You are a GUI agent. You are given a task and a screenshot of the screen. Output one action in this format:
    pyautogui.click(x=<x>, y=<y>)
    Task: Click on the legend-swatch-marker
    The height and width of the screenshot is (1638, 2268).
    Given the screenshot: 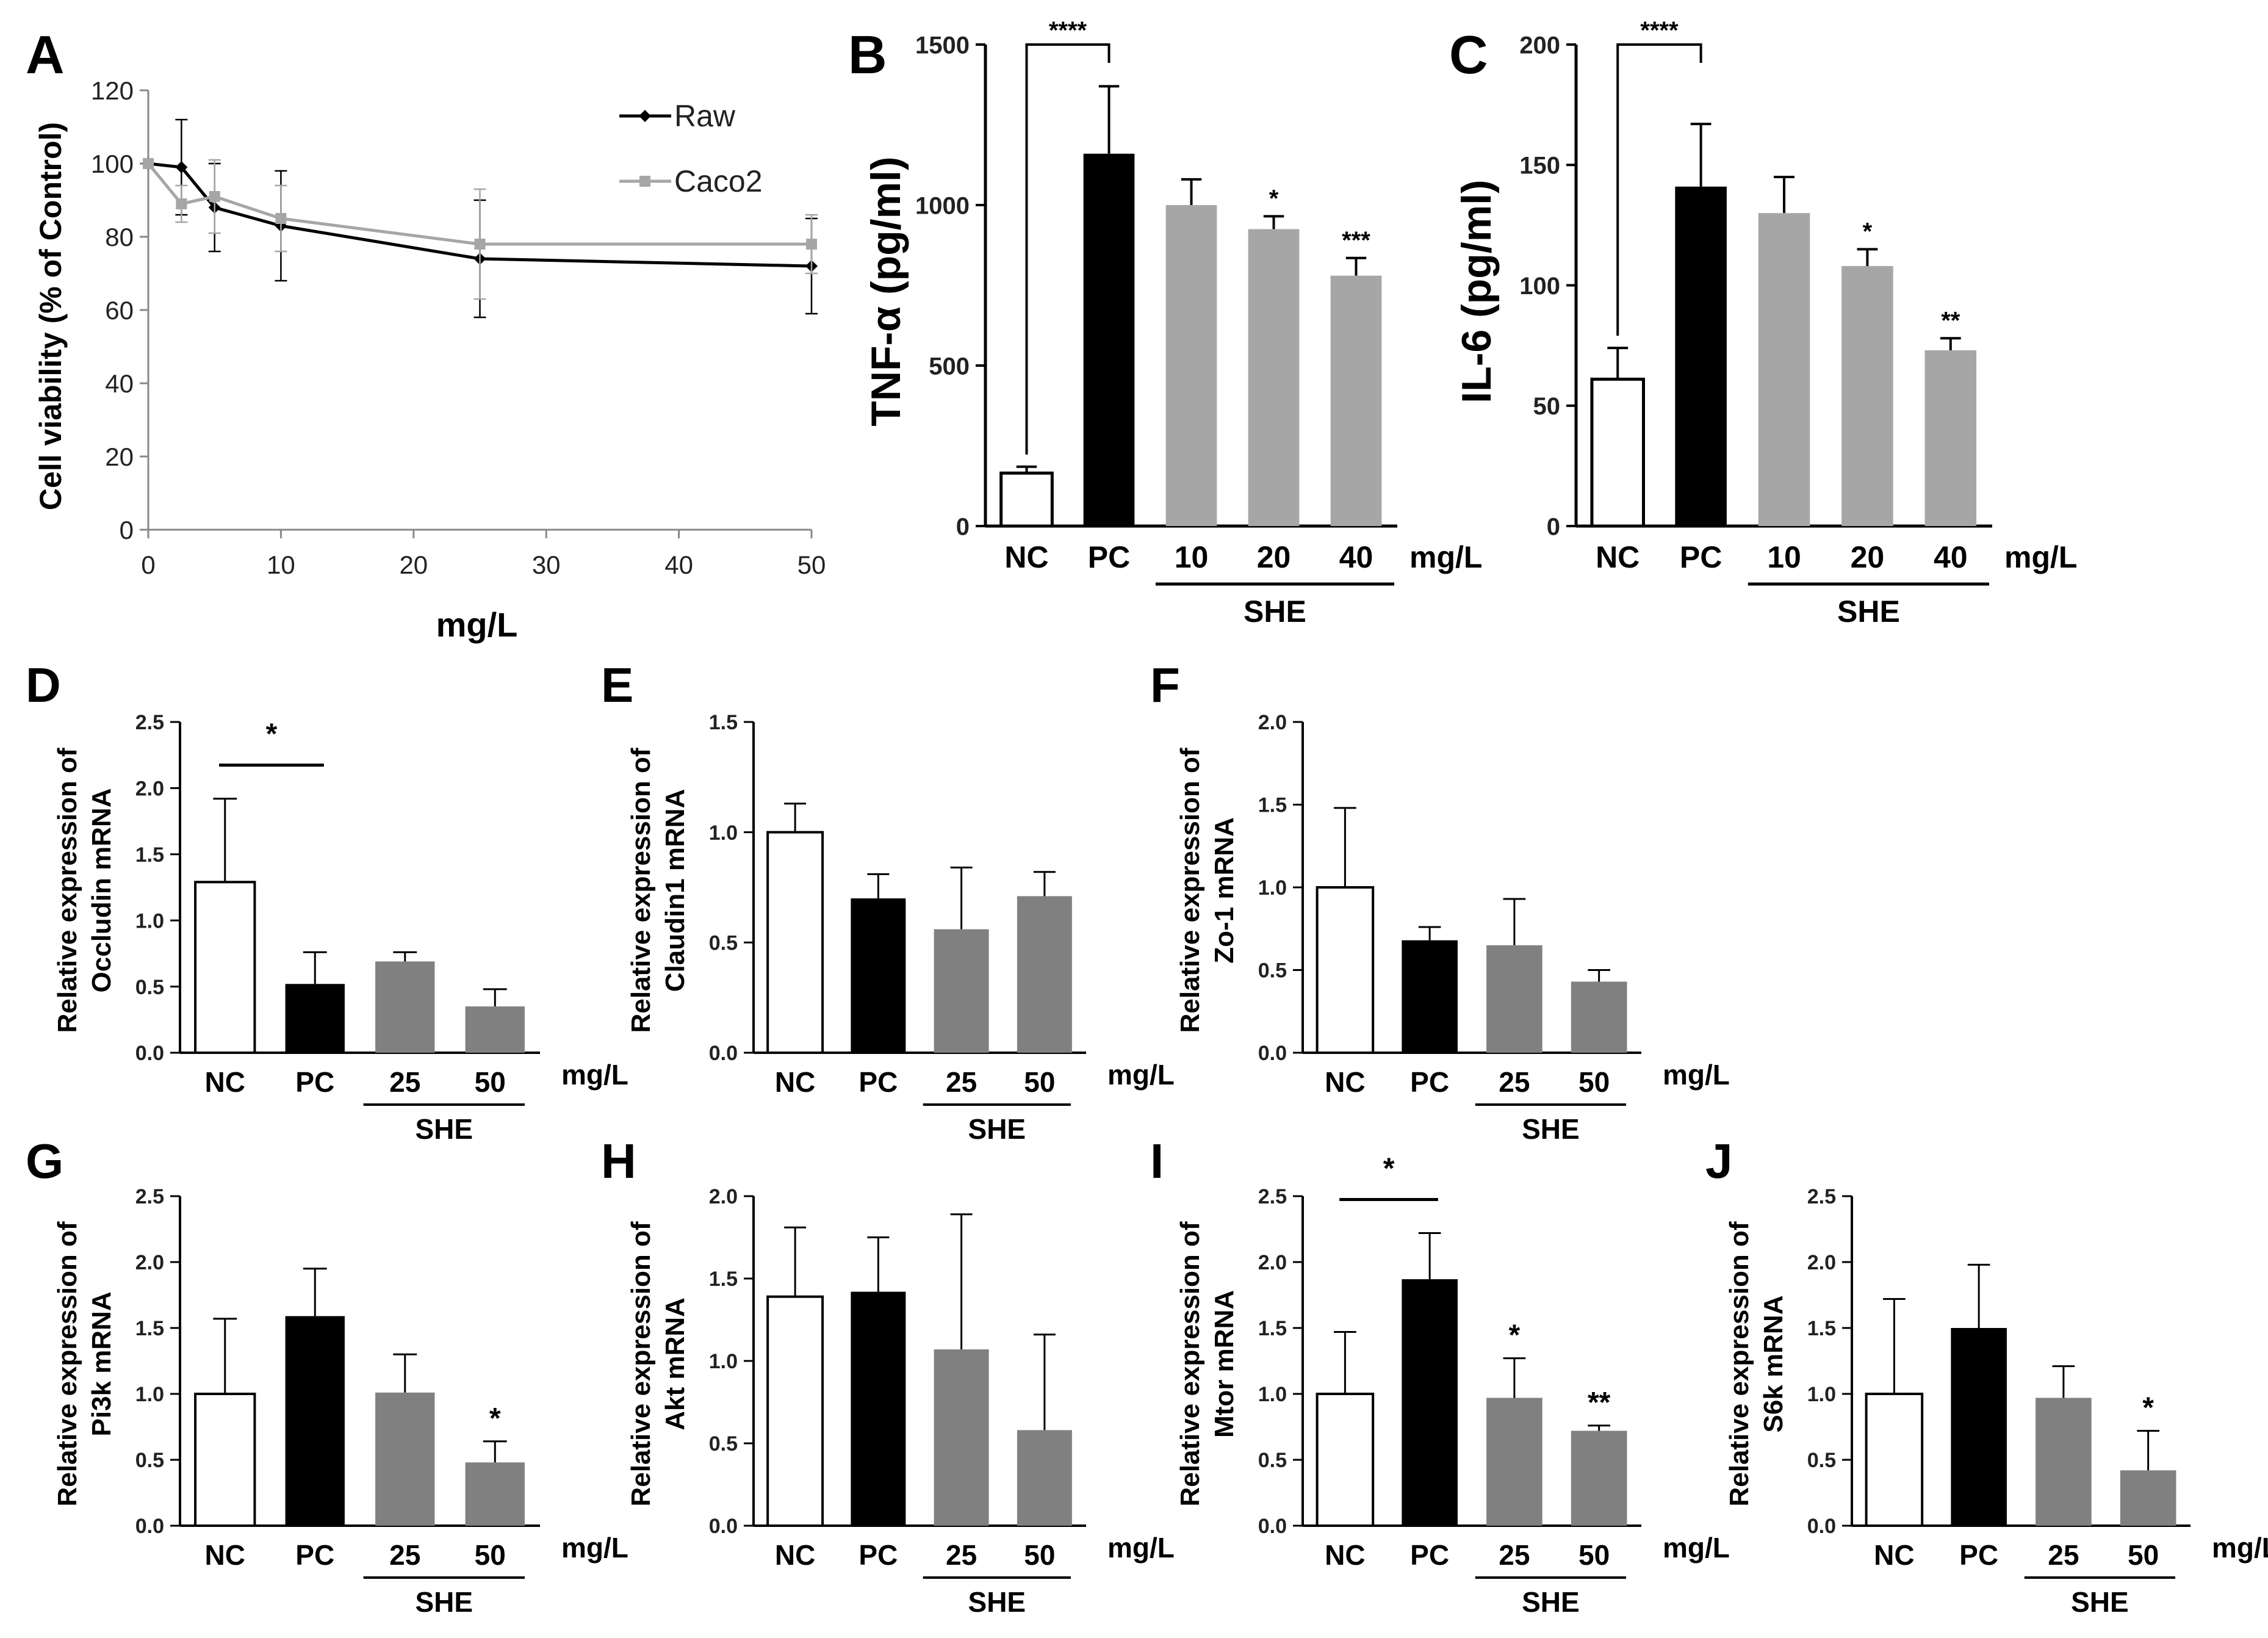 What is the action you would take?
    pyautogui.click(x=645, y=181)
    